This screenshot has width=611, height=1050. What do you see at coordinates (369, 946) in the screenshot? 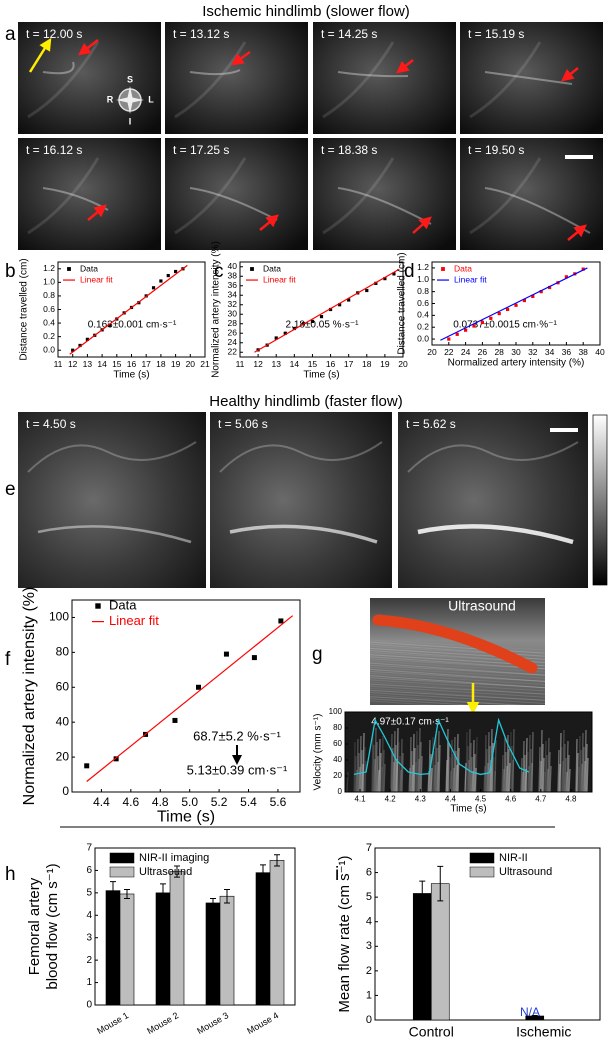
I see `y-tick-label: 3` at bounding box center [369, 946].